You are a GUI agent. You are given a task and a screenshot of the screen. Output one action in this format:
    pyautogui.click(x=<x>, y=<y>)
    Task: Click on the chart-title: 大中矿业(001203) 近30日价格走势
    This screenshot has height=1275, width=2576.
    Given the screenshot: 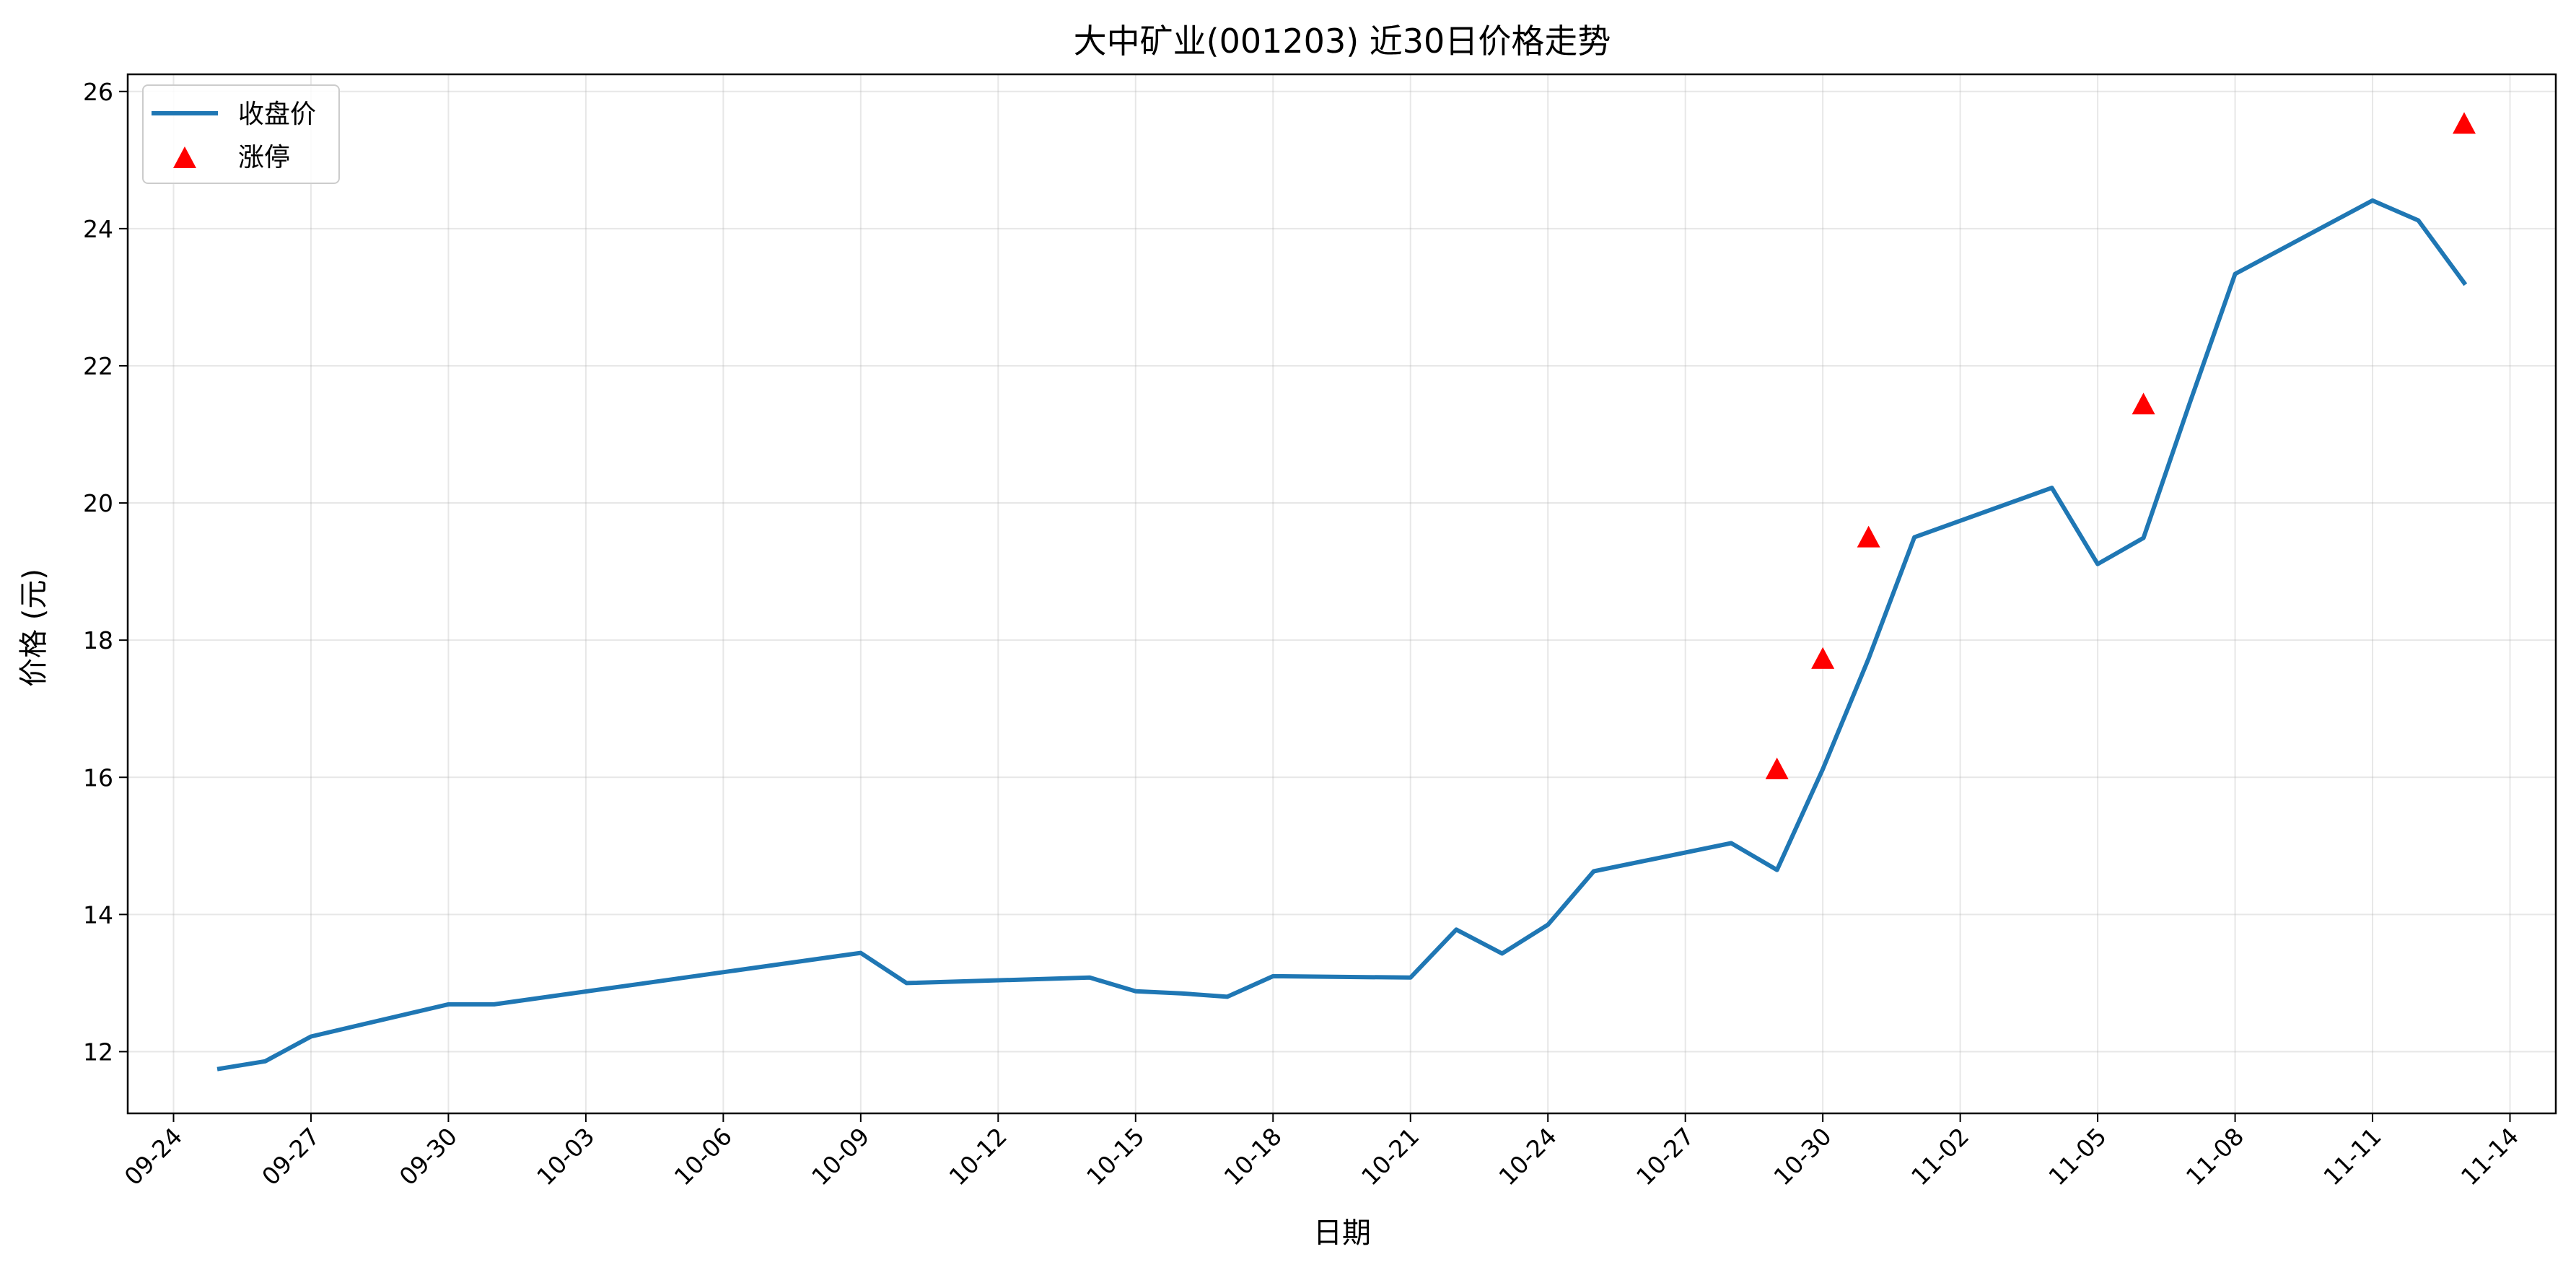 What is the action you would take?
    pyautogui.click(x=1342, y=41)
    